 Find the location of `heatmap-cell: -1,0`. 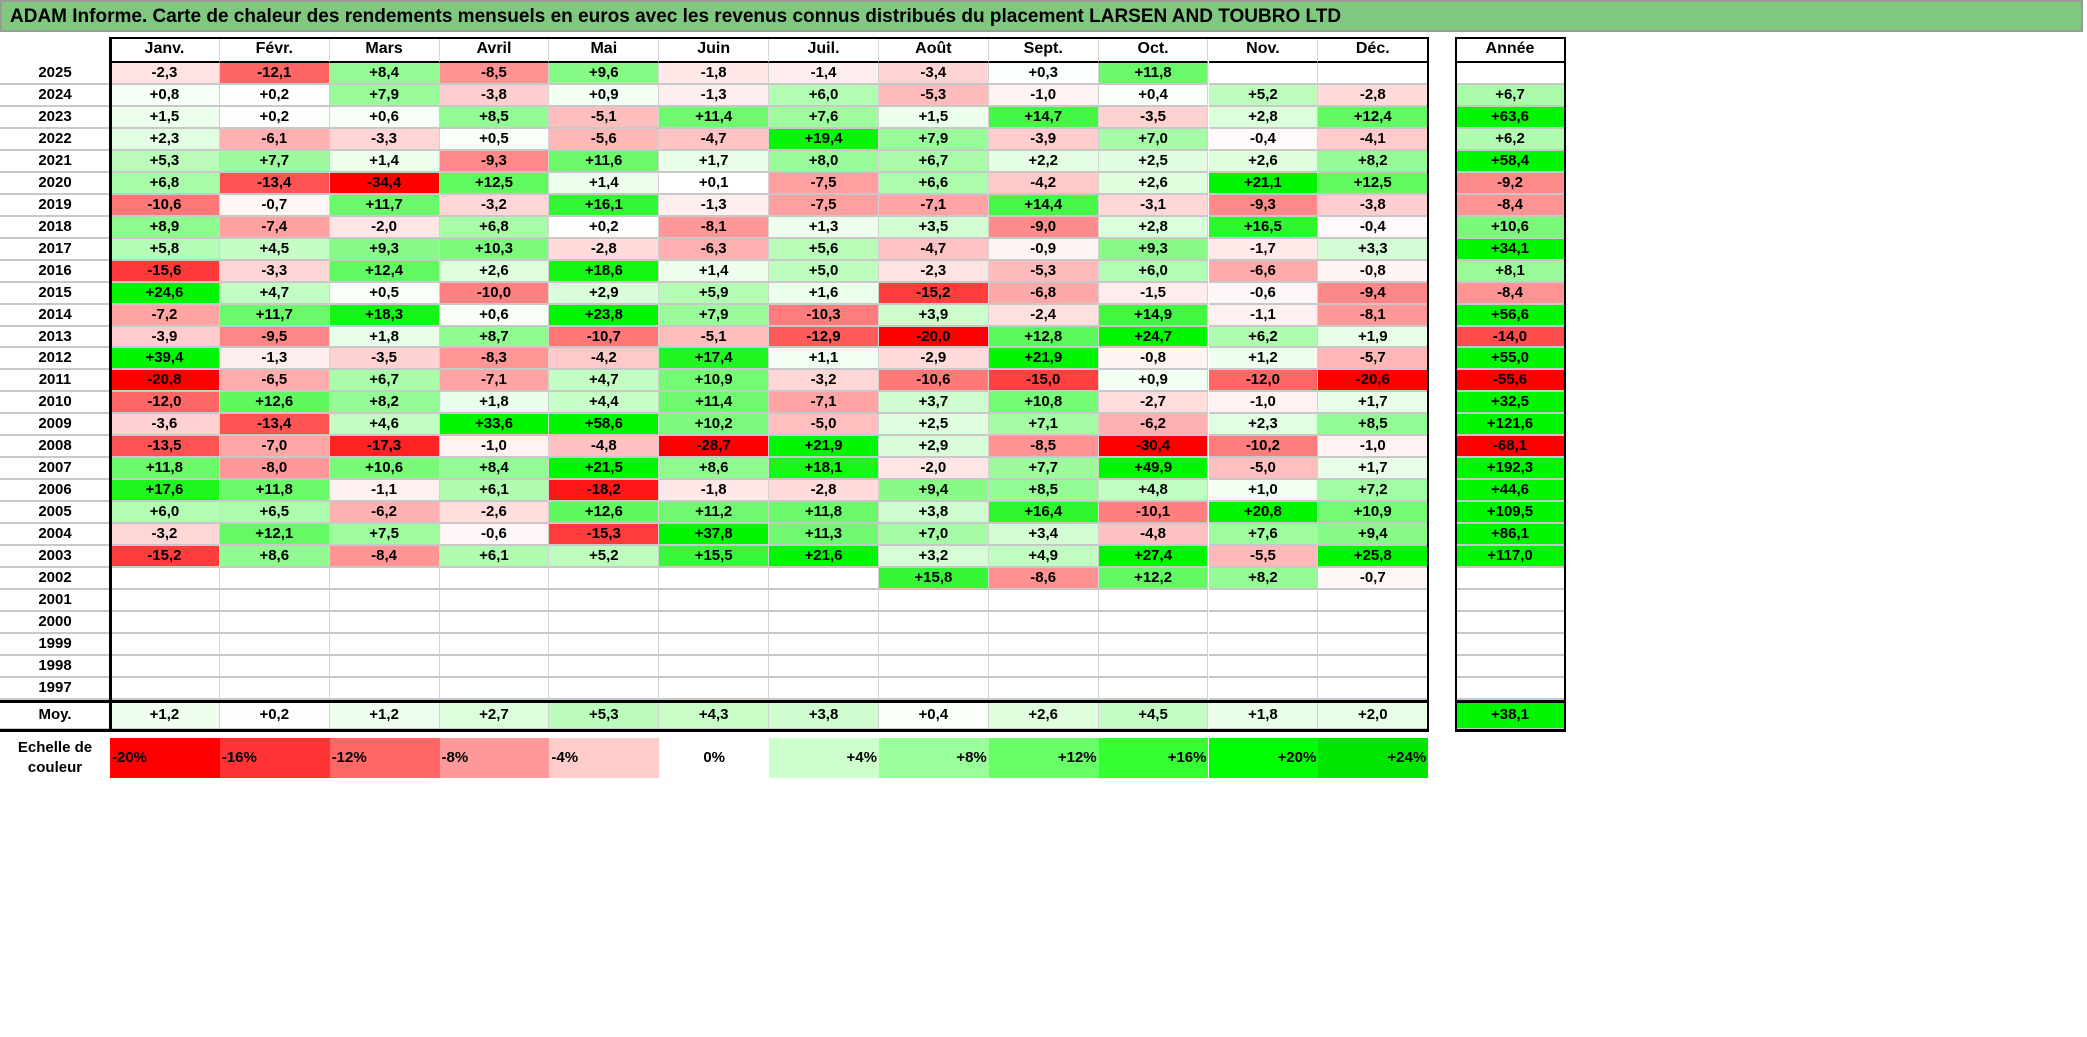

heatmap-cell: -1,0 is located at coordinates (1373, 447).